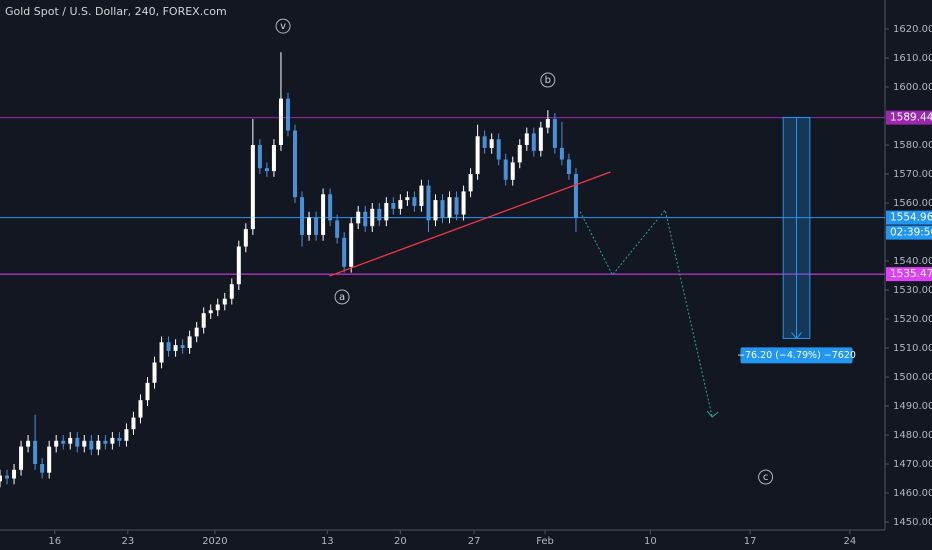 Image resolution: width=932 pixels, height=550 pixels. What do you see at coordinates (912, 290) in the screenshot?
I see `y-tick-label: 1530.00` at bounding box center [912, 290].